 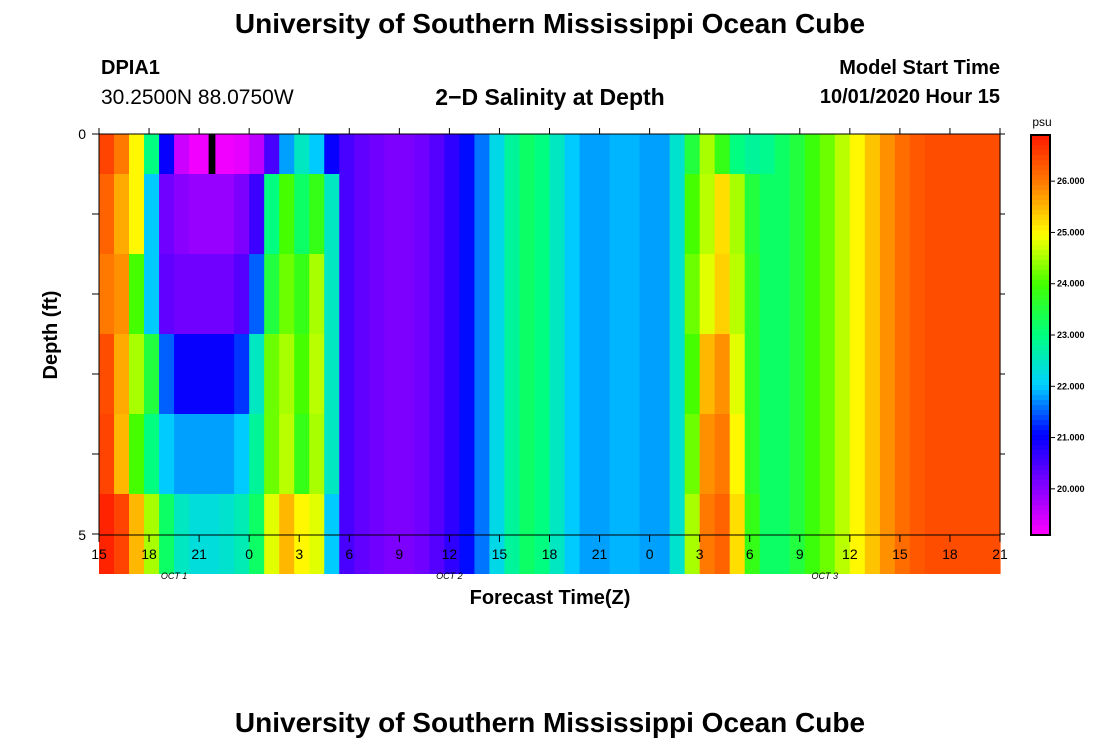 I want to click on colorbar-tick-label: 23.000, so click(x=1071, y=335).